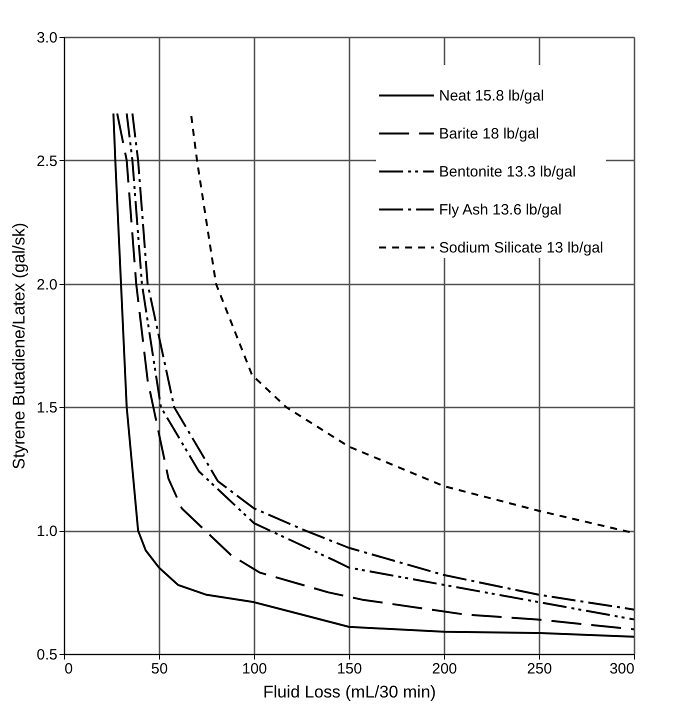  Describe the element at coordinates (47, 161) in the screenshot. I see `y-tick-label: 2.5` at that location.